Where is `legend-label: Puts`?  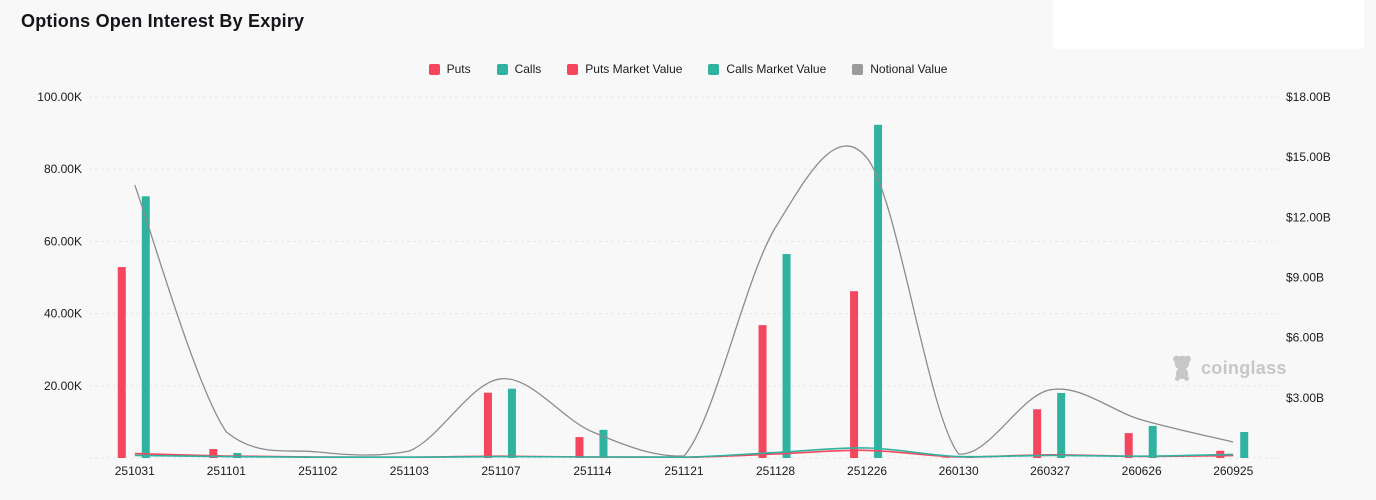 legend-label: Puts is located at coordinates (458, 69).